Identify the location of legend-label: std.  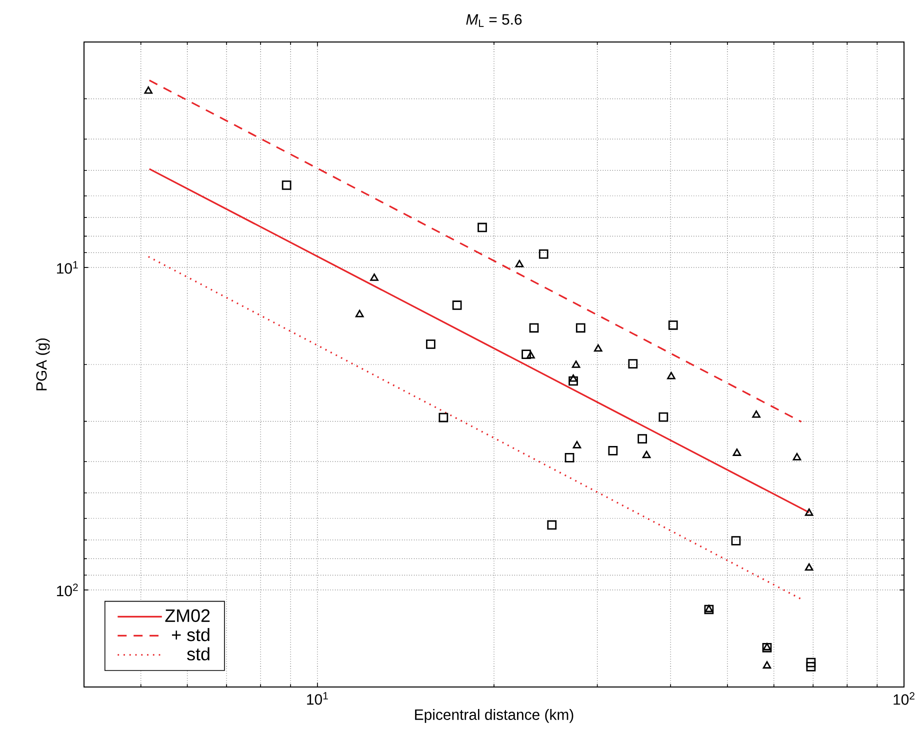
(198, 653).